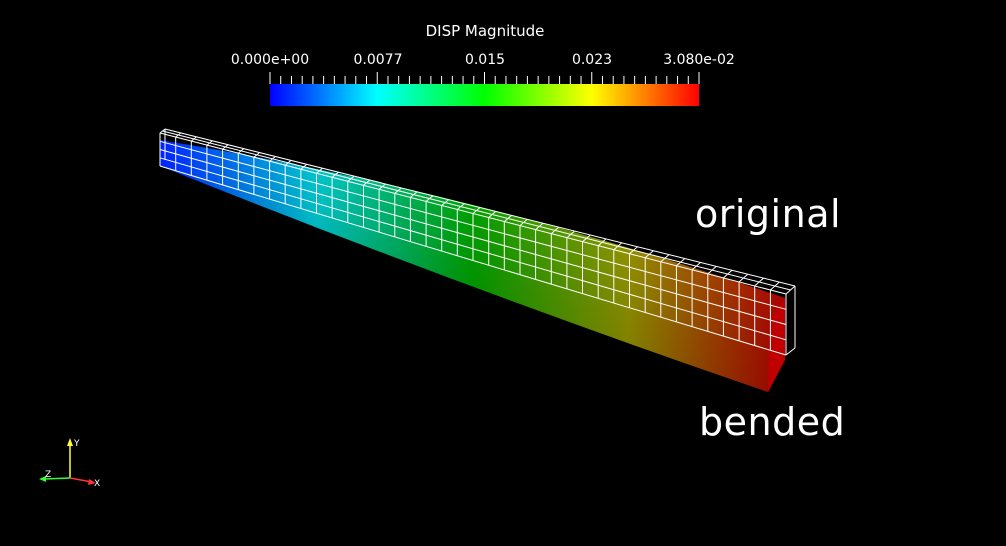 This screenshot has width=1006, height=546. Describe the element at coordinates (97, 484) in the screenshot. I see `axis-label-x: X` at that location.